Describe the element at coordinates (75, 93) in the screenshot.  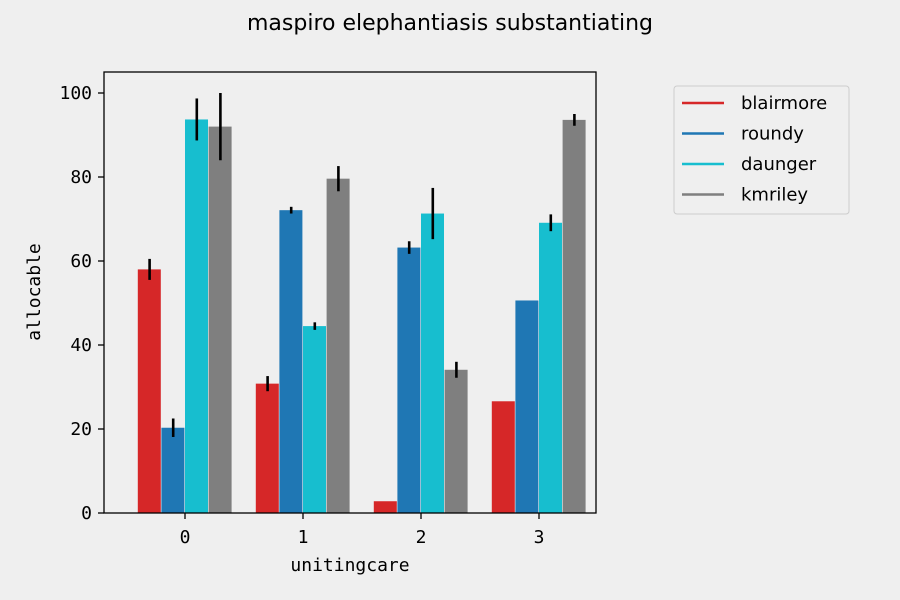
I see `y-tick-label: 100` at that location.